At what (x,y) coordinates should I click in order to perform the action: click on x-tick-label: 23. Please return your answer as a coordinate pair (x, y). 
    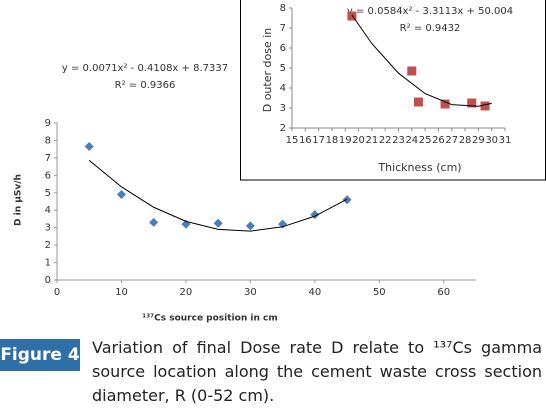
    Looking at the image, I should click on (398, 140).